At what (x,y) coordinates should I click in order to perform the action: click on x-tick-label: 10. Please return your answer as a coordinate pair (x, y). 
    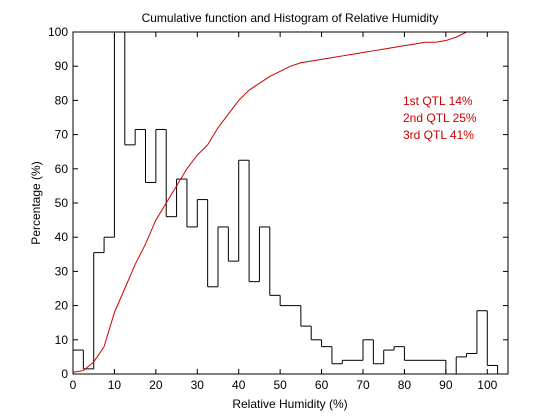
    Looking at the image, I should click on (115, 385).